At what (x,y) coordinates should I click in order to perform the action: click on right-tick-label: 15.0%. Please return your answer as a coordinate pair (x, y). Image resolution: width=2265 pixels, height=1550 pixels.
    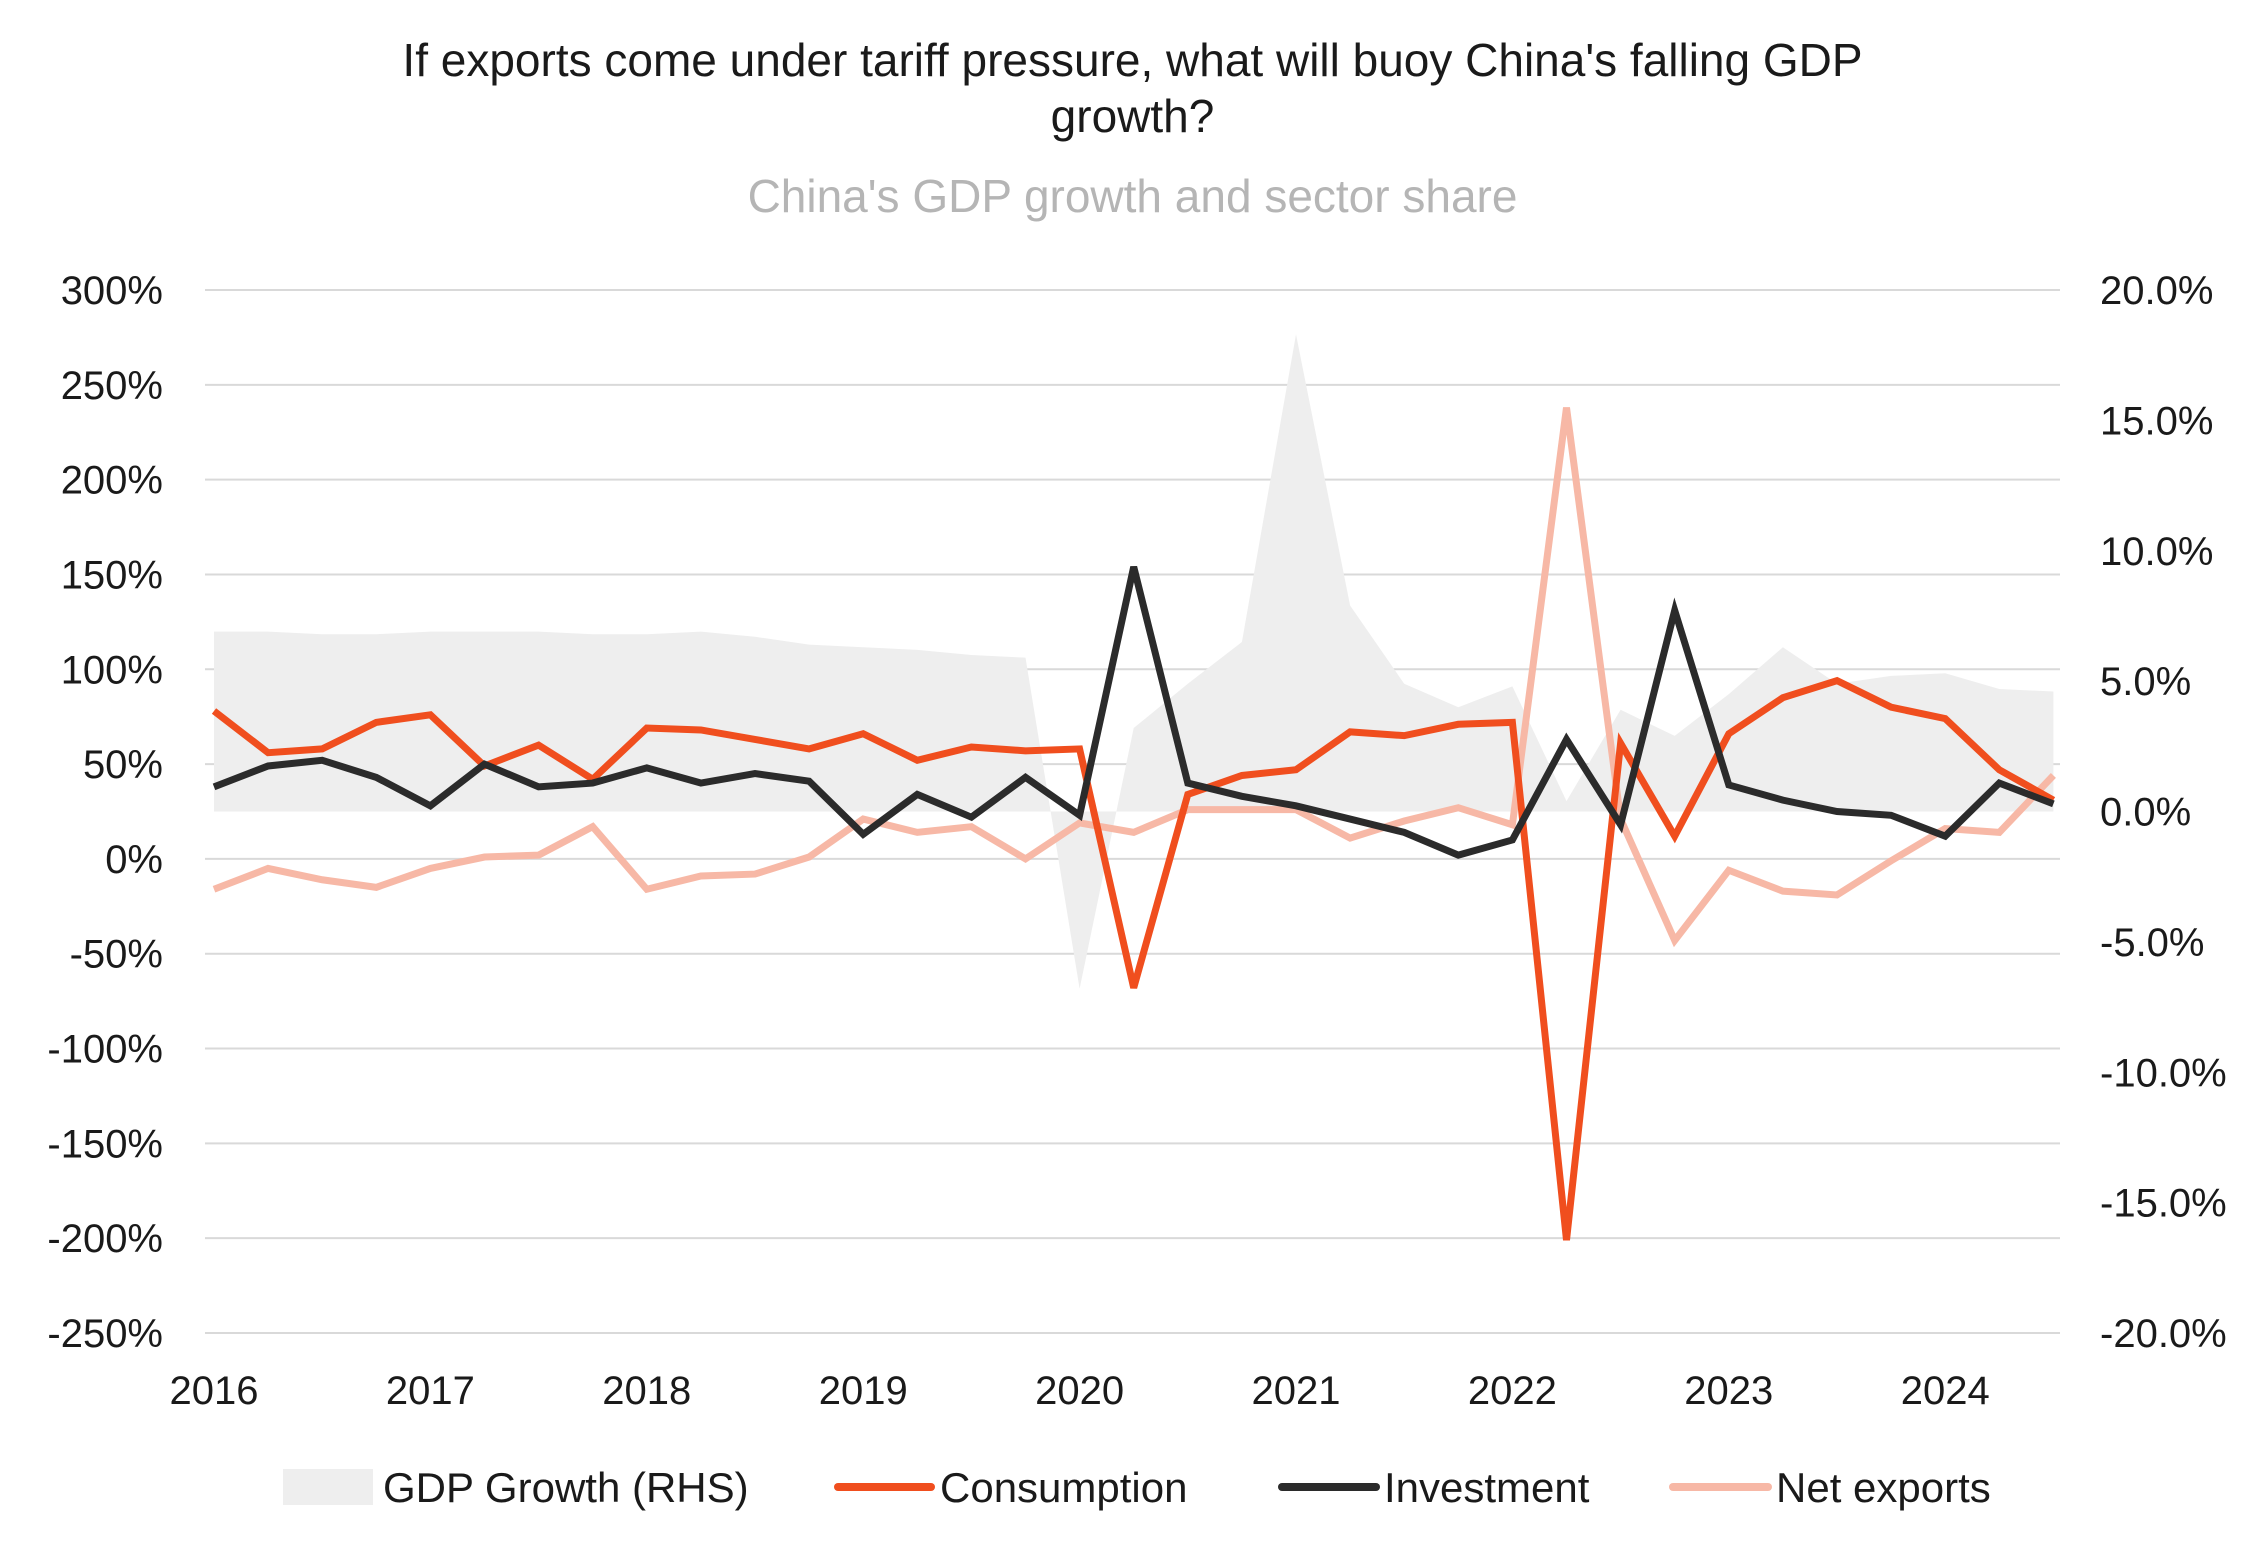
    Looking at the image, I should click on (2156, 421).